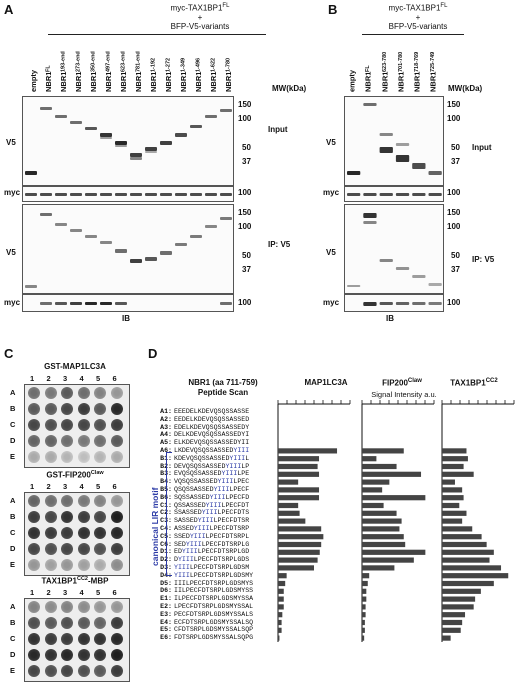 This screenshot has height=682, width=520. I want to click on panel-a-lane-label-9: NBR1 1-272, so click(168, 65).